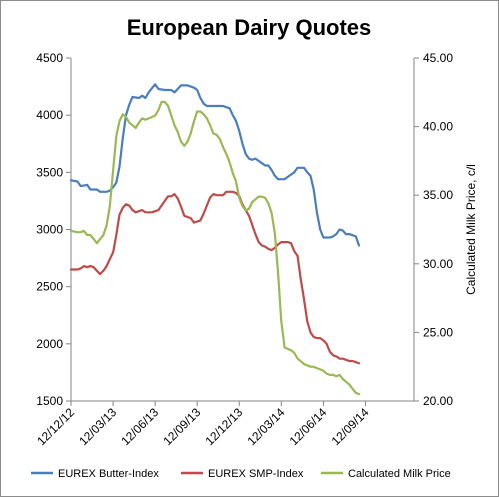  What do you see at coordinates (249, 27) in the screenshot?
I see `chart-title: European Dairy Quotes` at bounding box center [249, 27].